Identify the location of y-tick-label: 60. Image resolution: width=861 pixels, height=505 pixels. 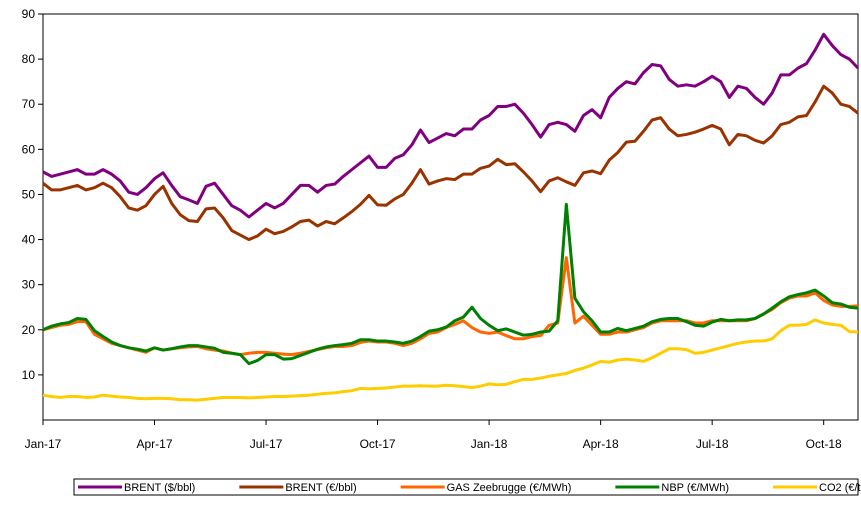
(29, 149).